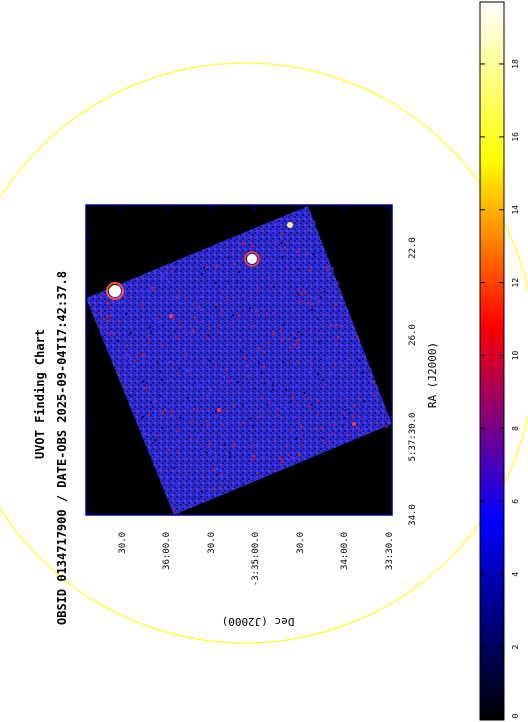 The height and width of the screenshot is (722, 528). I want to click on ra-tick-label: 34.0, so click(413, 515).